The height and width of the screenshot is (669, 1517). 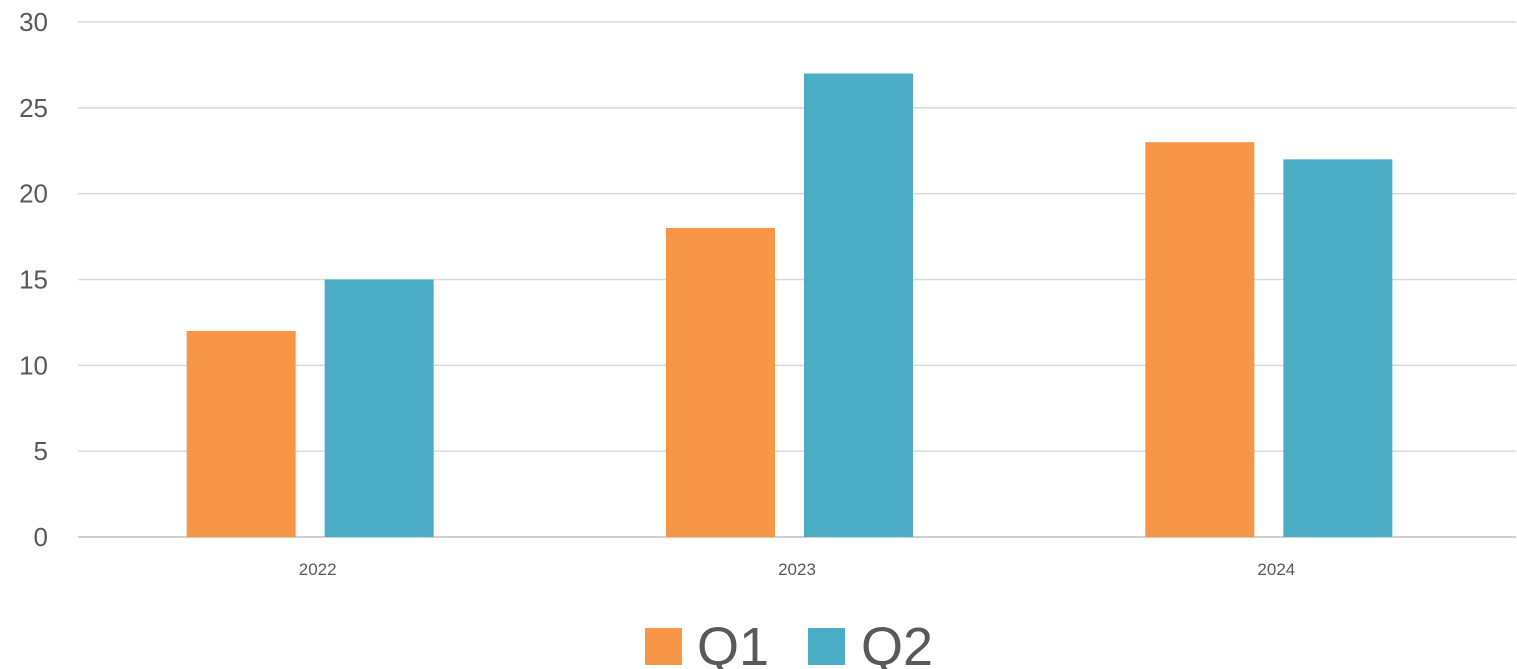 I want to click on y-tick-label: 0, so click(x=41, y=537).